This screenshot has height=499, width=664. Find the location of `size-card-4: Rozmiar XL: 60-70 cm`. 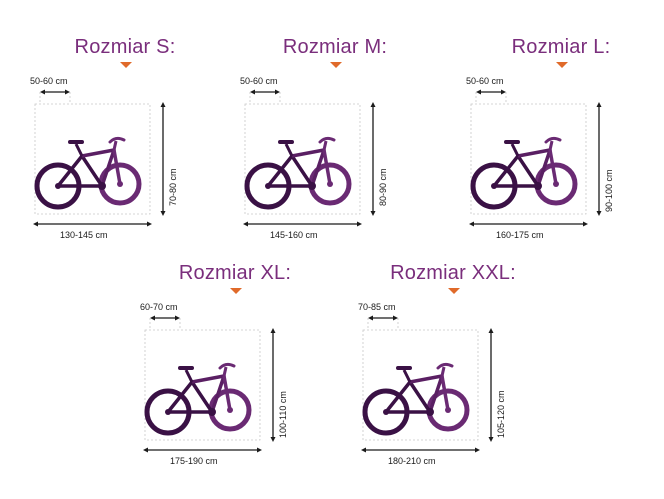

size-card-4: Rozmiar XL: 60-70 cm is located at coordinates (235, 372).